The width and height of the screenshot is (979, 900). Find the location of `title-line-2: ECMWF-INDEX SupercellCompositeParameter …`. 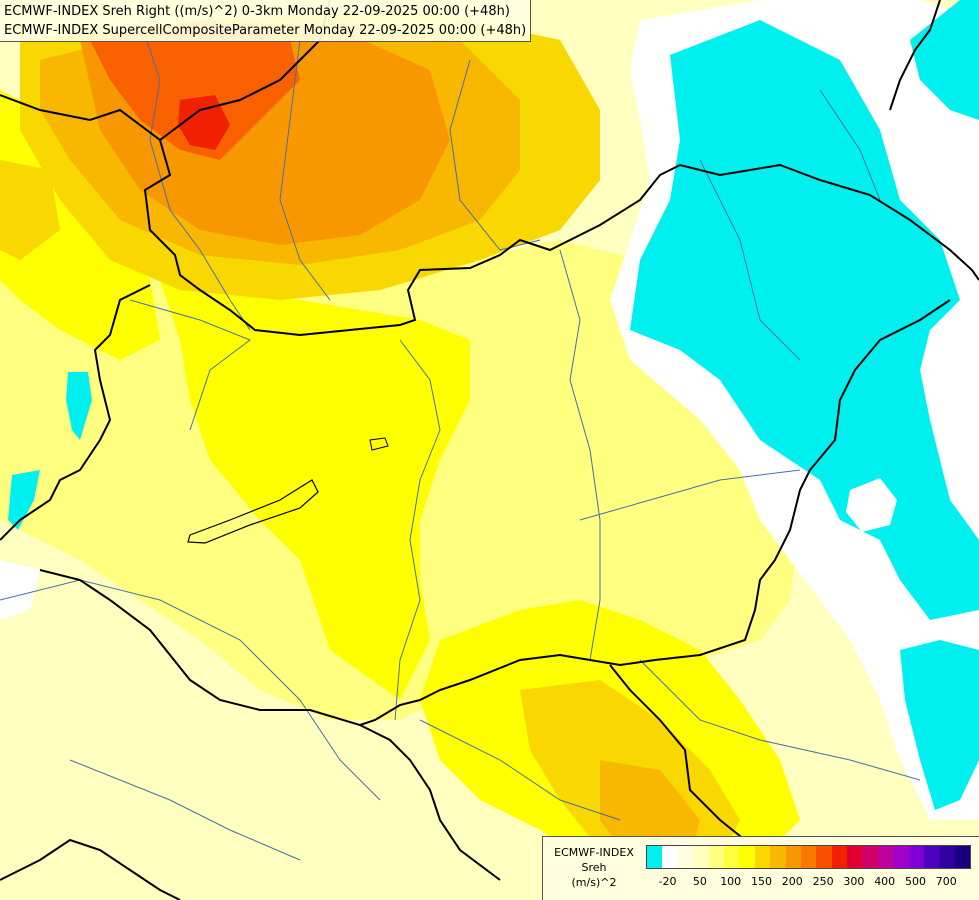

title-line-2: ECMWF-INDEX SupercellCompositeParameter … is located at coordinates (265, 30).